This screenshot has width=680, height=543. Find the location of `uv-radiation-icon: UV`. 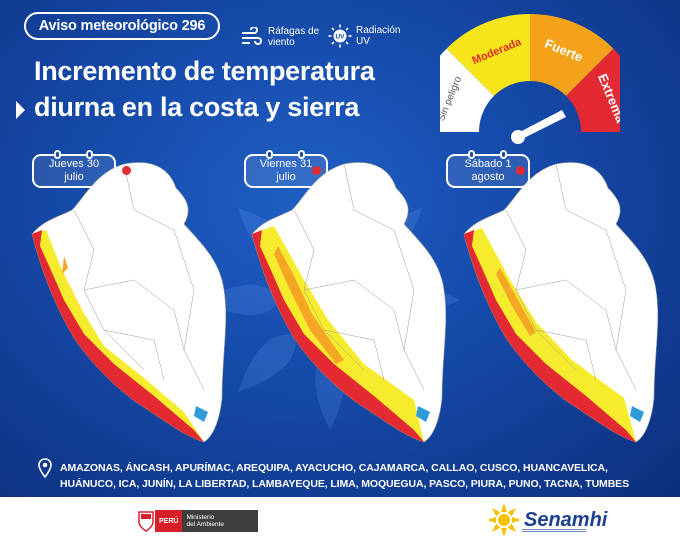

uv-radiation-icon: UV is located at coordinates (340, 36).